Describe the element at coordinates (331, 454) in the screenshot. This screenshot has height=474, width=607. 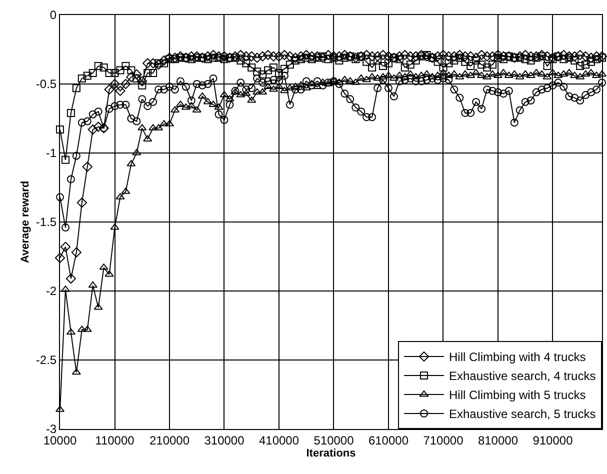
I see `x-axis-title: Iterations` at that location.